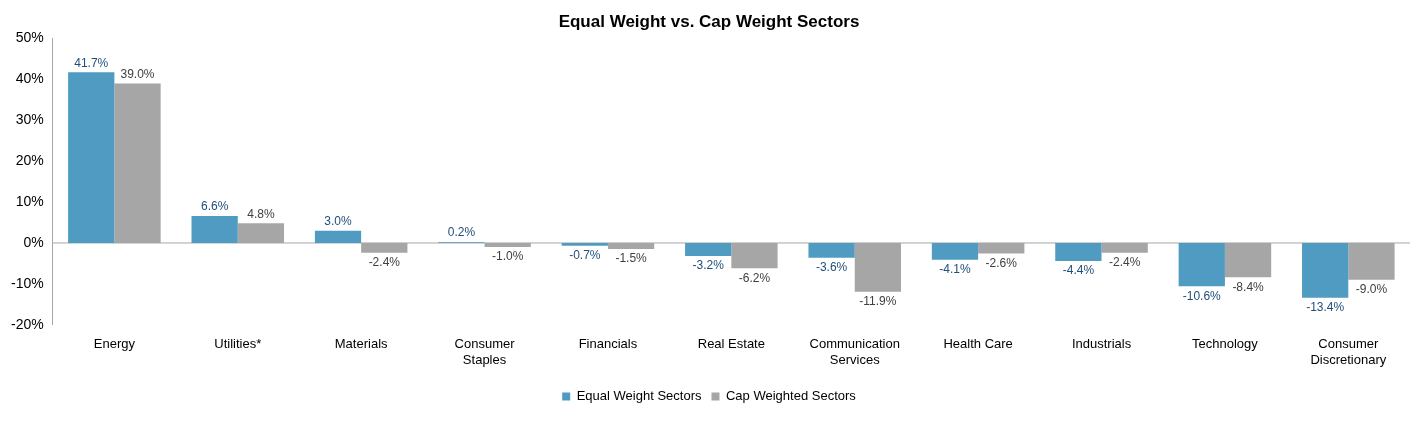 This screenshot has height=421, width=1424. What do you see at coordinates (631, 258) in the screenshot?
I see `data-label: -1.5%` at bounding box center [631, 258].